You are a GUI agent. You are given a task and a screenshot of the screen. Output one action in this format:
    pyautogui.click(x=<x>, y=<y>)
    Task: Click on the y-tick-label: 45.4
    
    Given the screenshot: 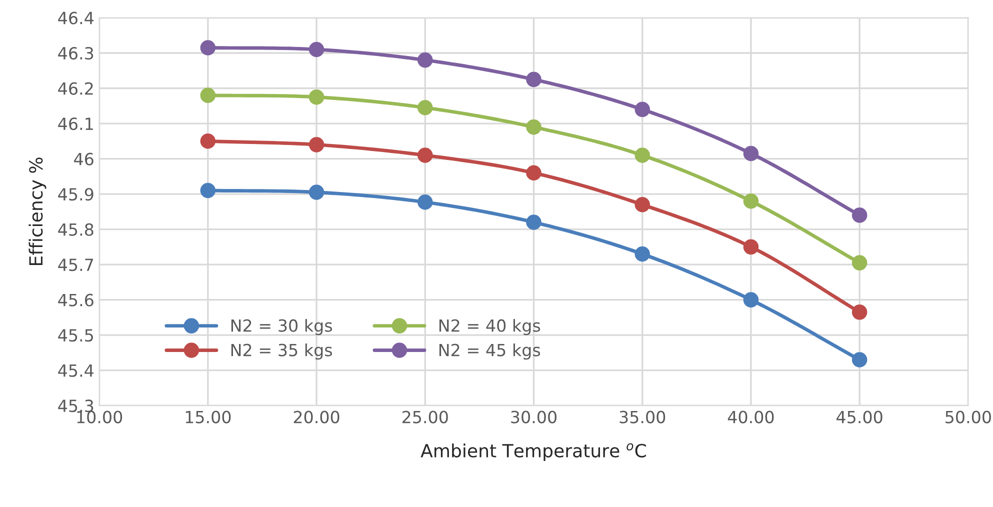 What is the action you would take?
    pyautogui.click(x=76, y=370)
    